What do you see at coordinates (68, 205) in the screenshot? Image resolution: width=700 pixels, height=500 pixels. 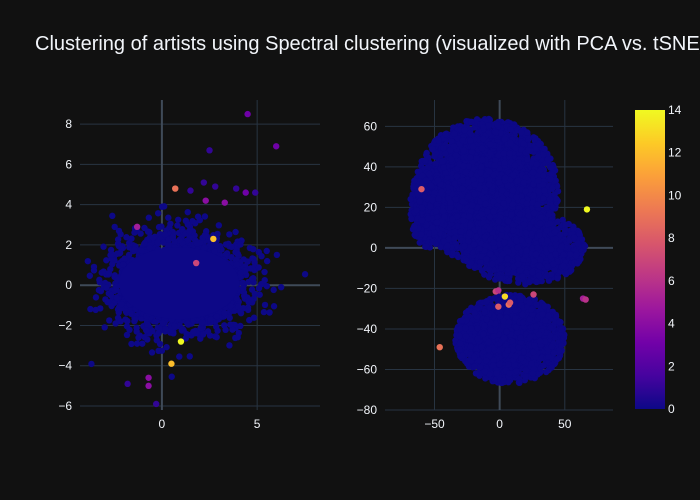 I see `pca-ytick-label: 4` at bounding box center [68, 205].